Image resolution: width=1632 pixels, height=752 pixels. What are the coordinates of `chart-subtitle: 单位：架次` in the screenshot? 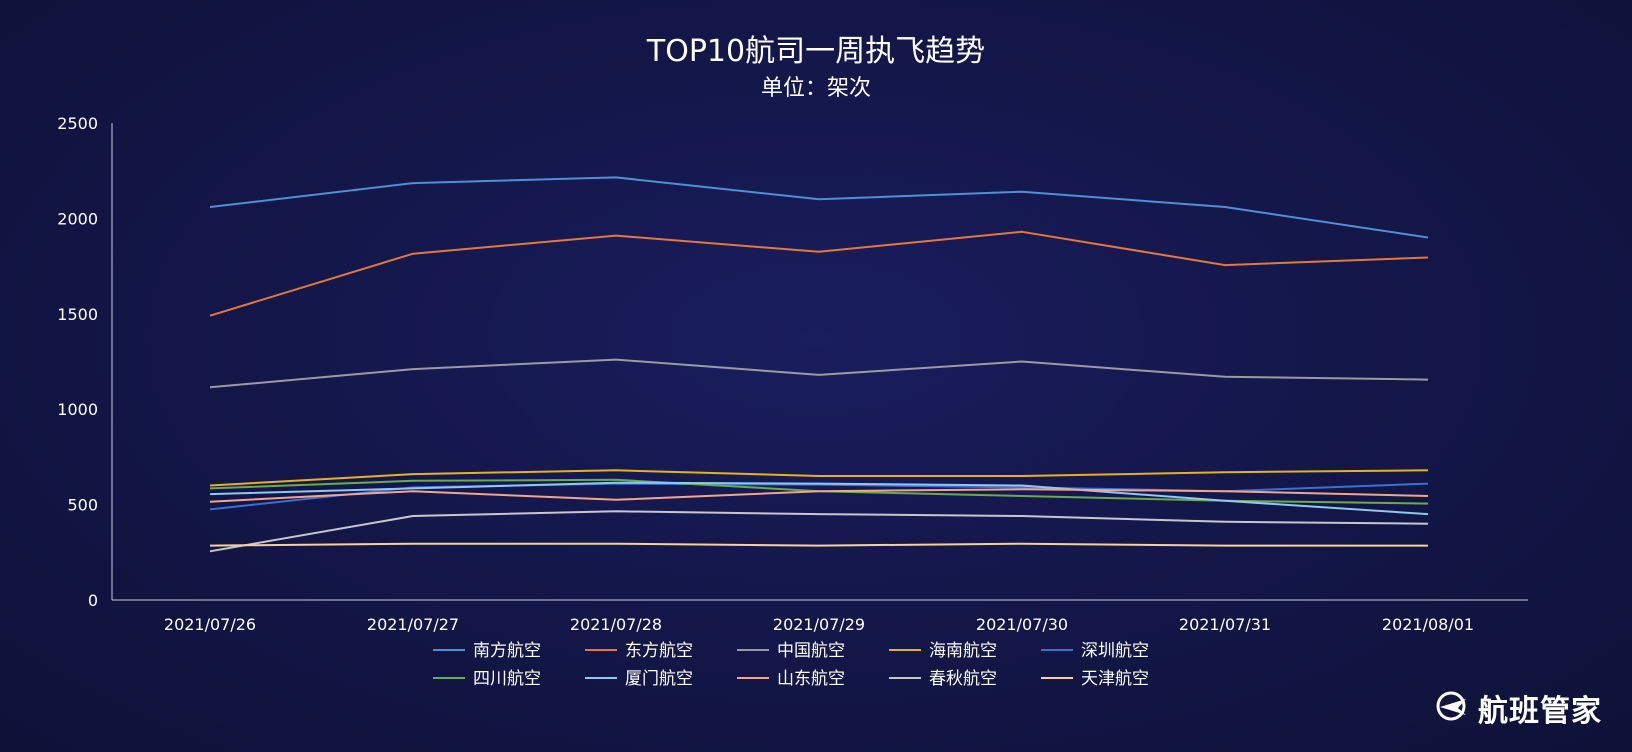 It's located at (815, 88).